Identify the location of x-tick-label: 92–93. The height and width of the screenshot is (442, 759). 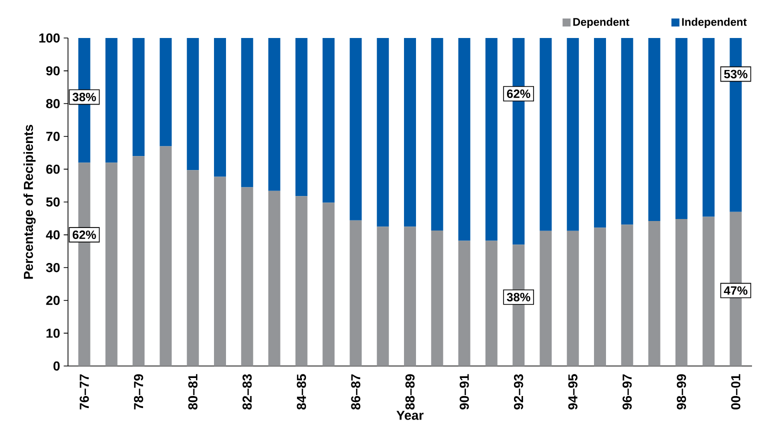
(519, 392).